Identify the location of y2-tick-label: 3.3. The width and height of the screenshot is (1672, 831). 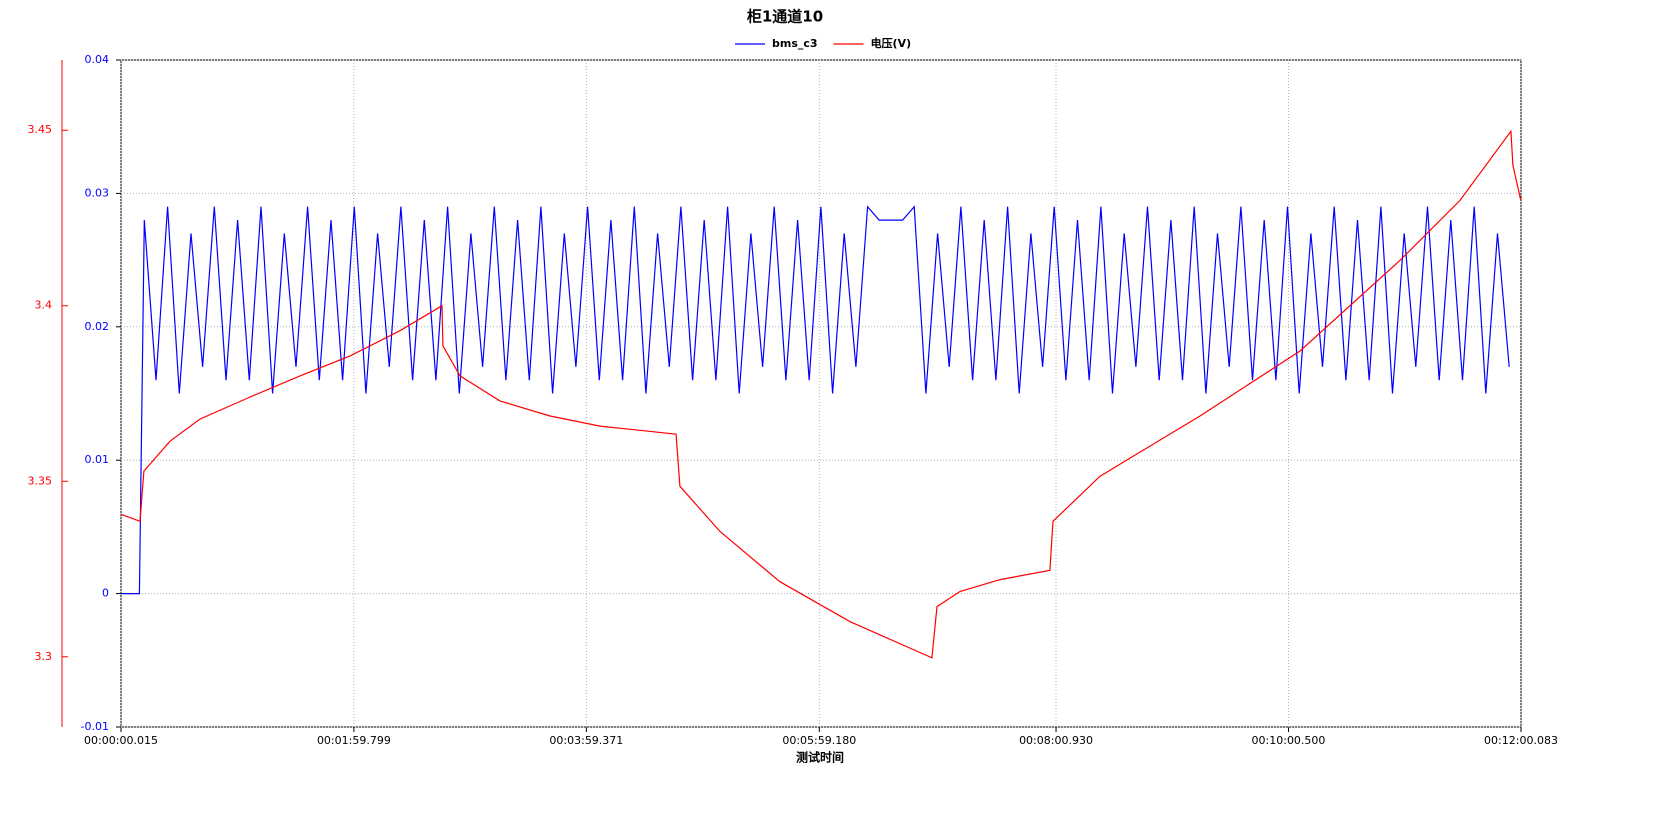
(44, 656).